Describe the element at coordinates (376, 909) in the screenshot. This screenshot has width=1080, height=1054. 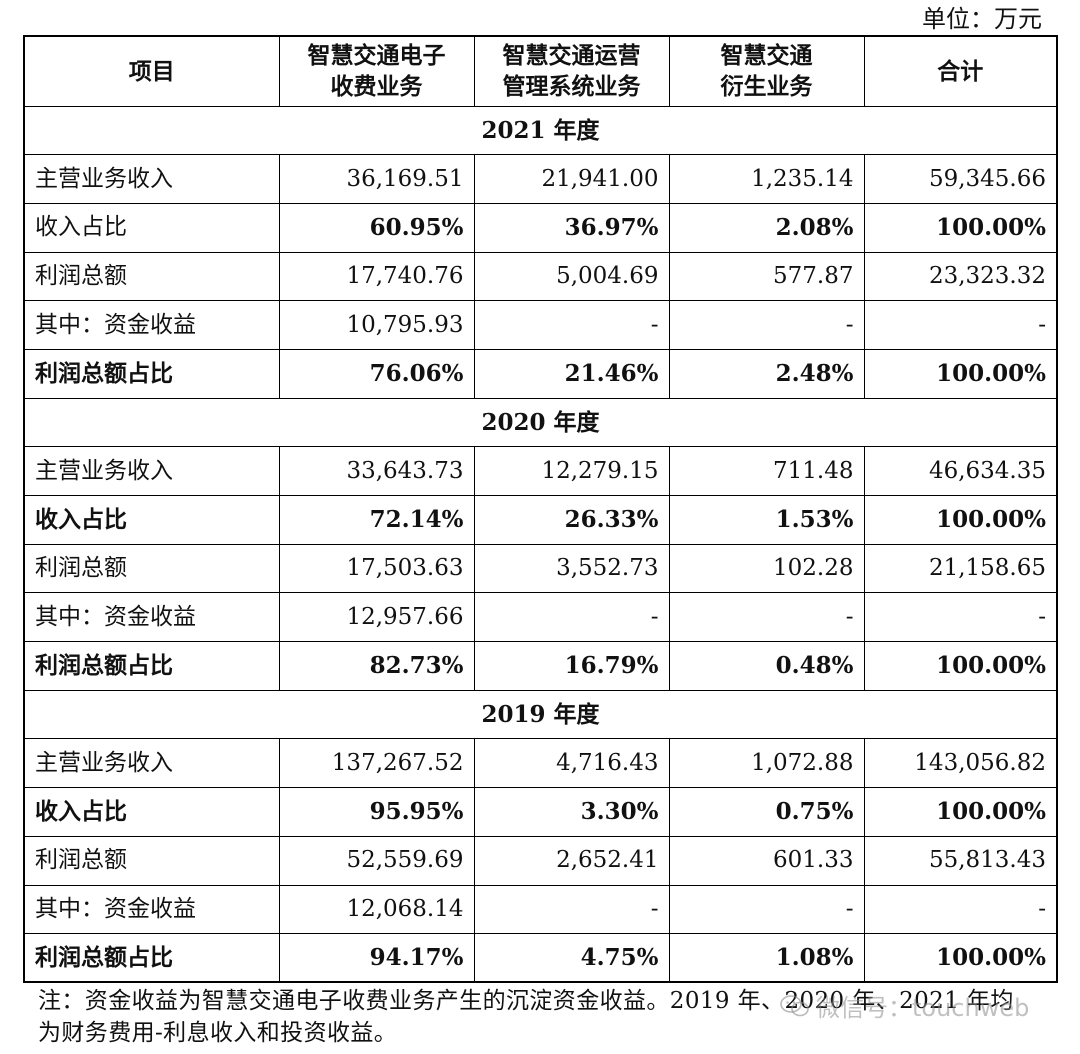
I see `cell-value: 12,068.14` at that location.